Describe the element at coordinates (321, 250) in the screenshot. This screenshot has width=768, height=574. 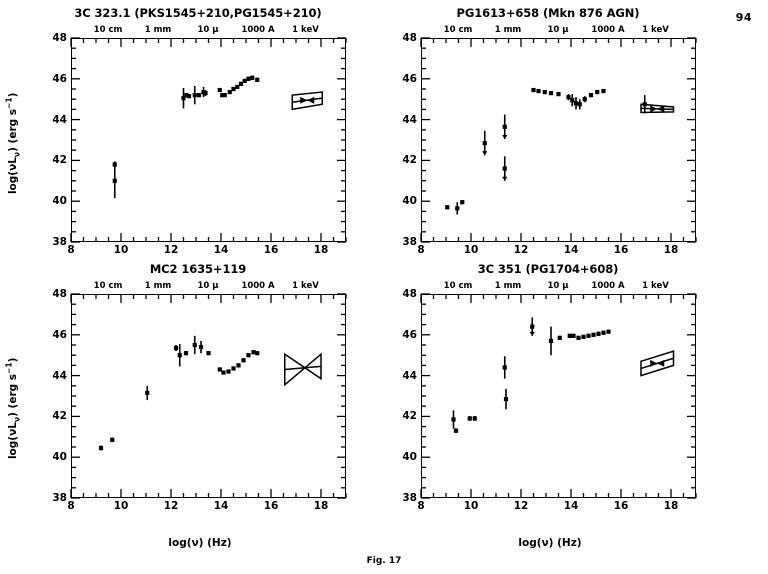
I see `x-tick-label: 18` at that location.